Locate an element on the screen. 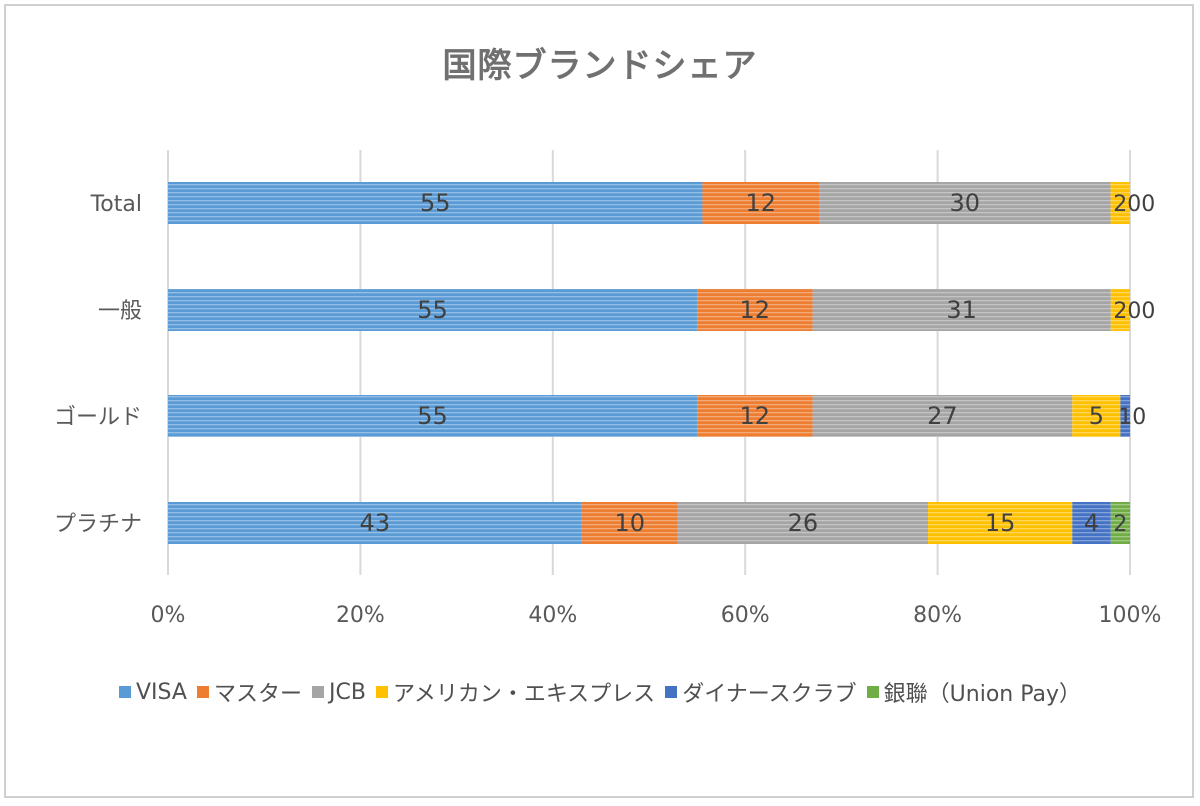 Image resolution: width=1200 pixels, height=806 pixels. x-tick-label: 0% is located at coordinates (168, 615).